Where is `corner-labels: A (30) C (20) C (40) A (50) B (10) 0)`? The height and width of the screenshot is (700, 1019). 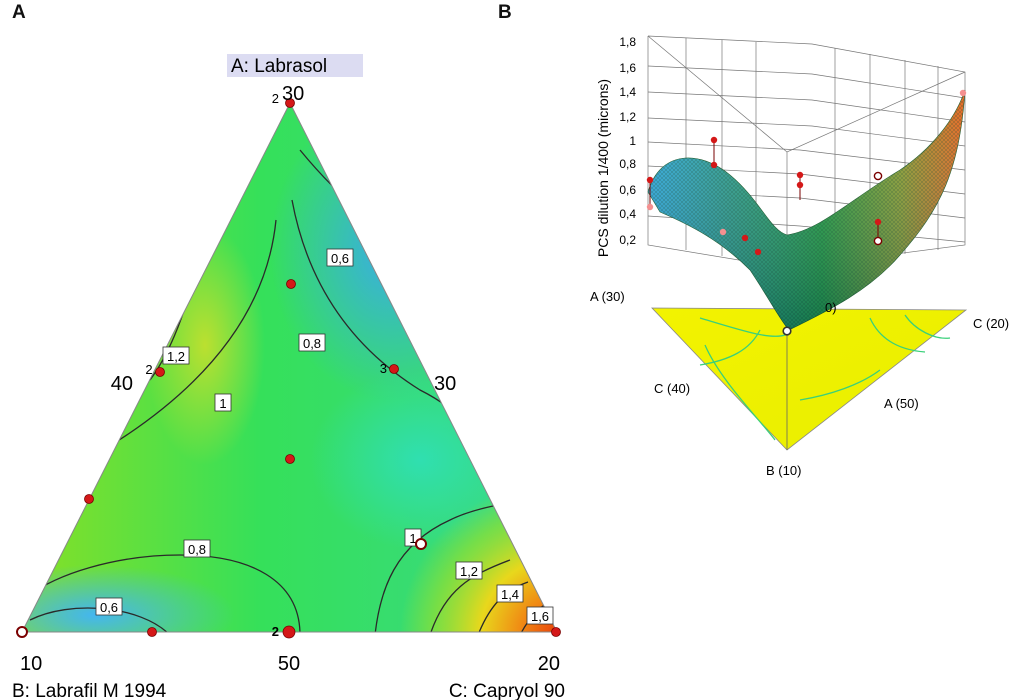
corner-labels: A (30) C (20) C (40) A (50) B (10) 0) is located at coordinates (799, 383).